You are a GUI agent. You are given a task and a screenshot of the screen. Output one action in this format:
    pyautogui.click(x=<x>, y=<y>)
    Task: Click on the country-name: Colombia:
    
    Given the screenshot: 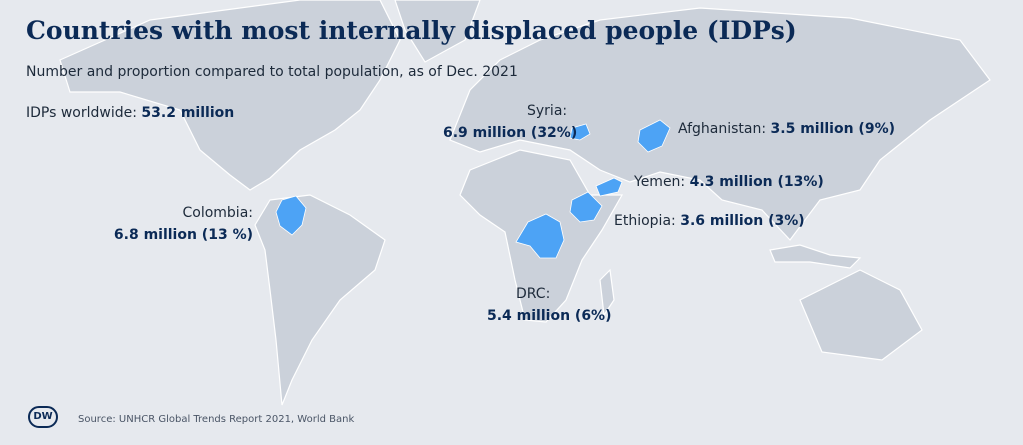 What is the action you would take?
    pyautogui.click(x=217, y=213)
    